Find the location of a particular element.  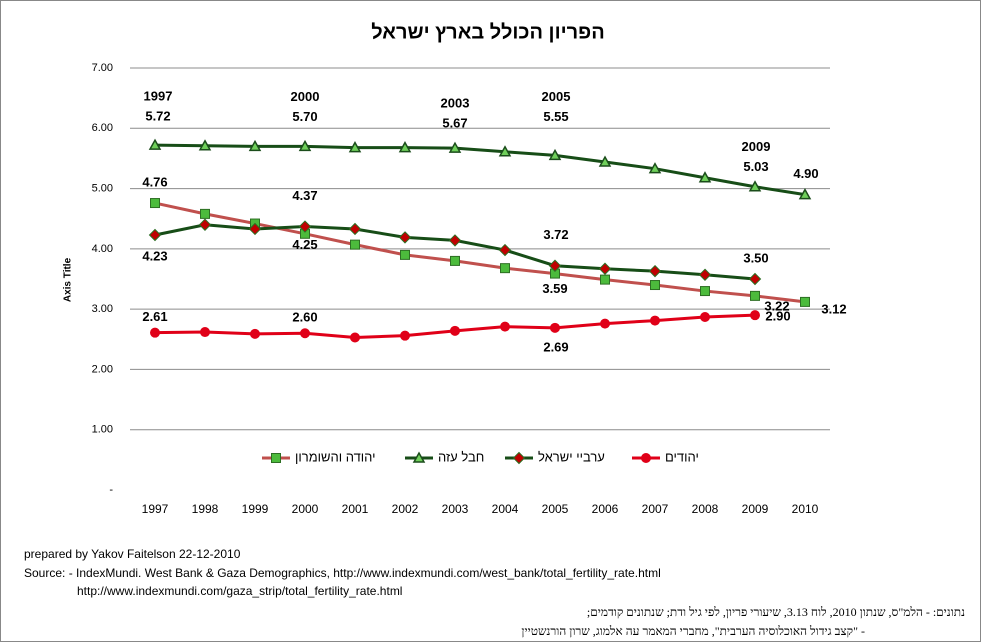

y-tick-label: 7.00 is located at coordinates (102, 68).